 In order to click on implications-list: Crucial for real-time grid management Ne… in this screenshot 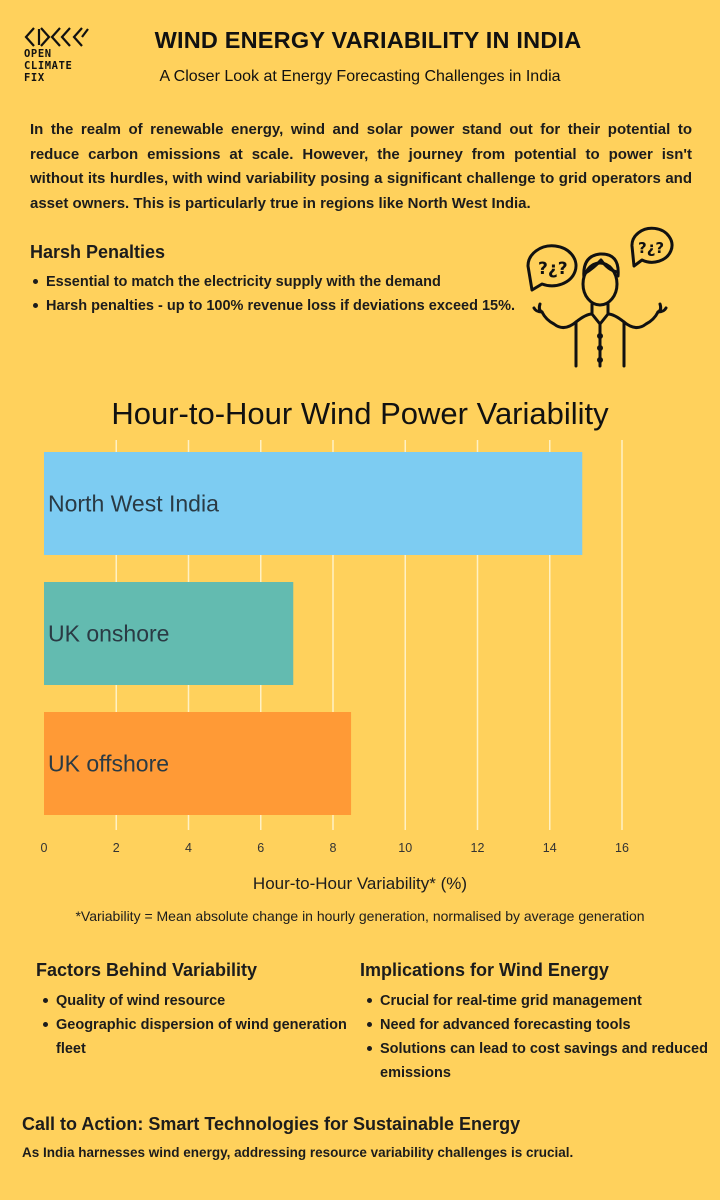, I will do `click(542, 1037)`.